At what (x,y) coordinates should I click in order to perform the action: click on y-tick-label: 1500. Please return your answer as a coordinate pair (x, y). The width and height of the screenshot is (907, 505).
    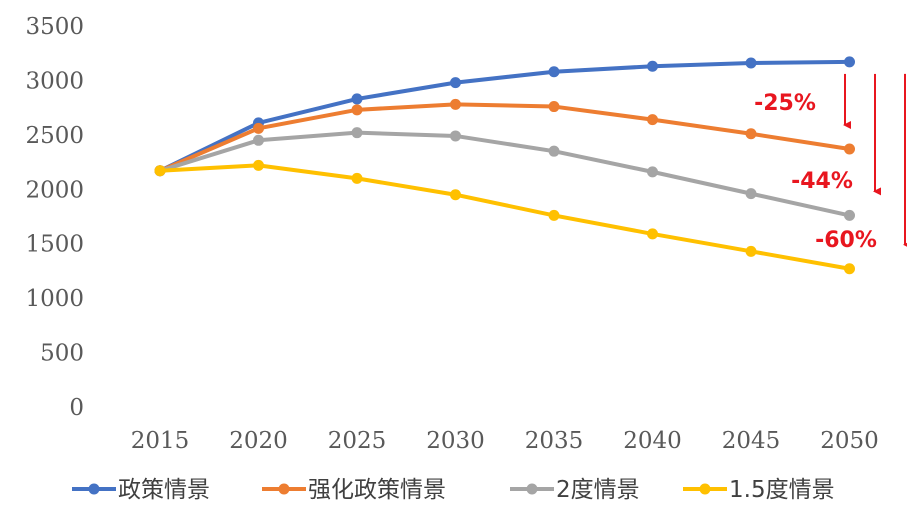
    Looking at the image, I should click on (54, 245).